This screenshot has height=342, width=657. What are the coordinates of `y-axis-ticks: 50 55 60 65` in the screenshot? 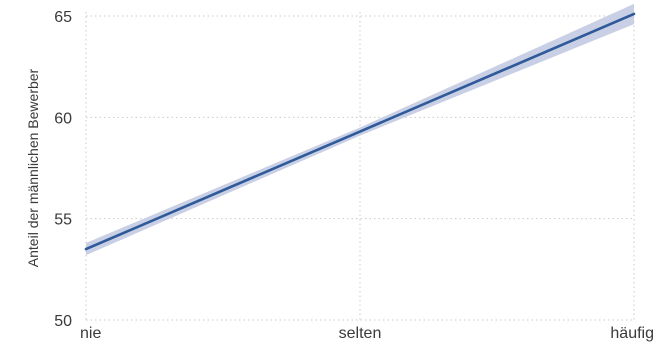 It's located at (63, 169).